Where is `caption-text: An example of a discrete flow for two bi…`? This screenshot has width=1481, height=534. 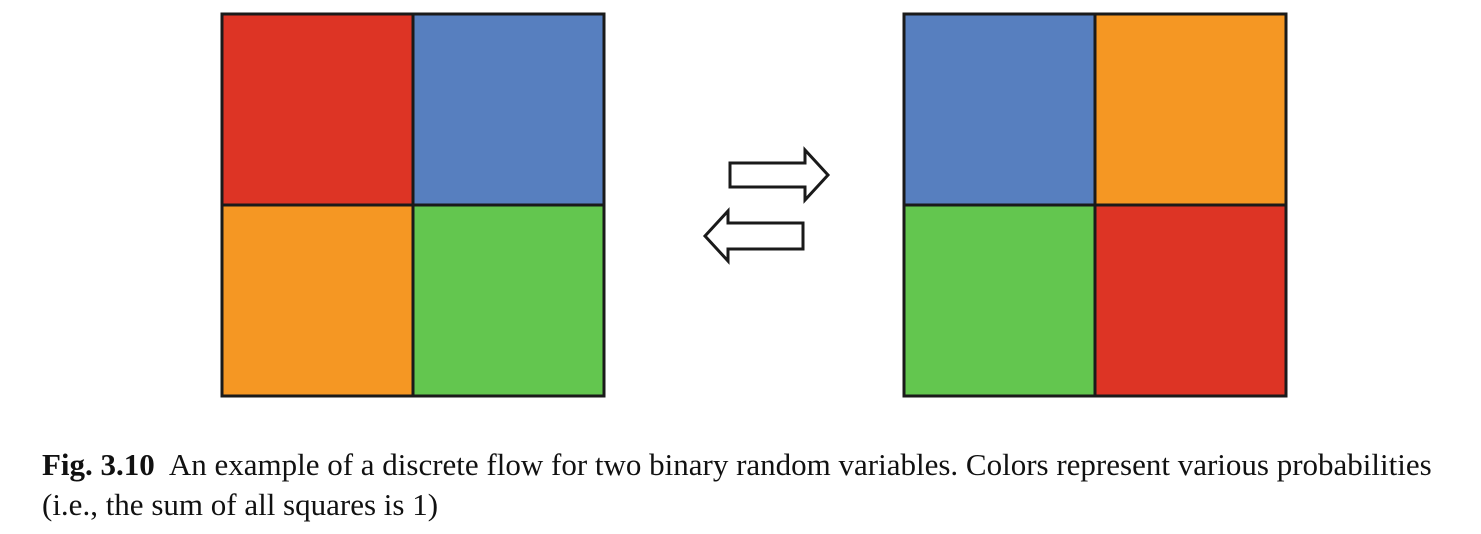 caption-text: An example of a discrete flow for two bi… is located at coordinates (737, 484).